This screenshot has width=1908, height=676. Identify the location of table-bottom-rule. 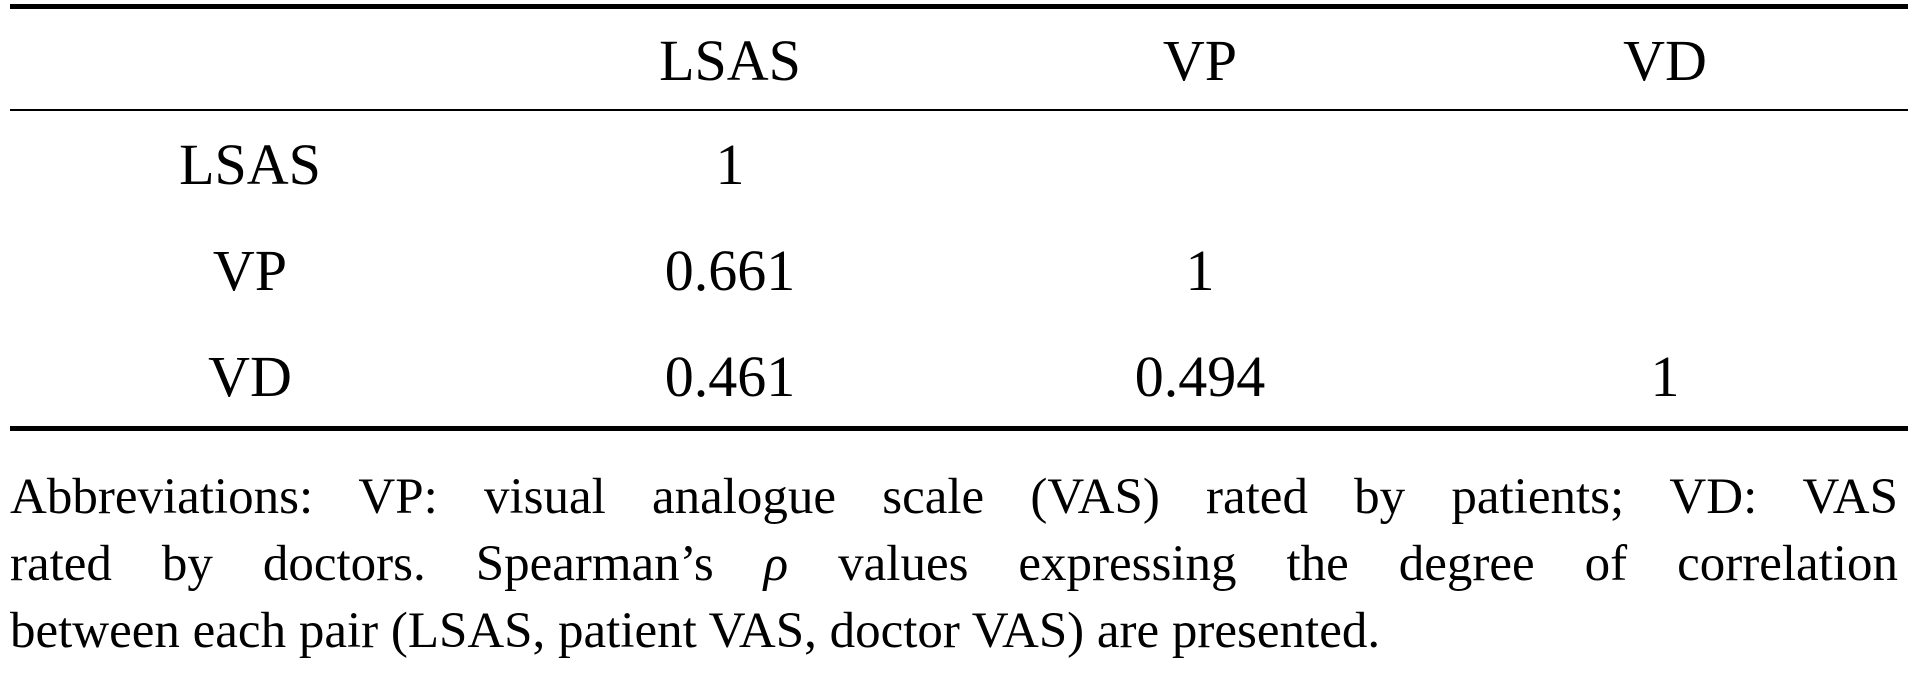
(959, 428).